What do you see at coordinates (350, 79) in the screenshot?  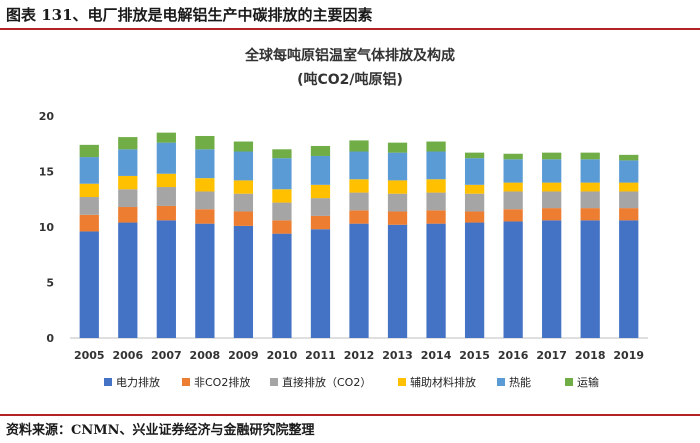 I see `chart-subtitle: (吨CO2/吨原铝)` at bounding box center [350, 79].